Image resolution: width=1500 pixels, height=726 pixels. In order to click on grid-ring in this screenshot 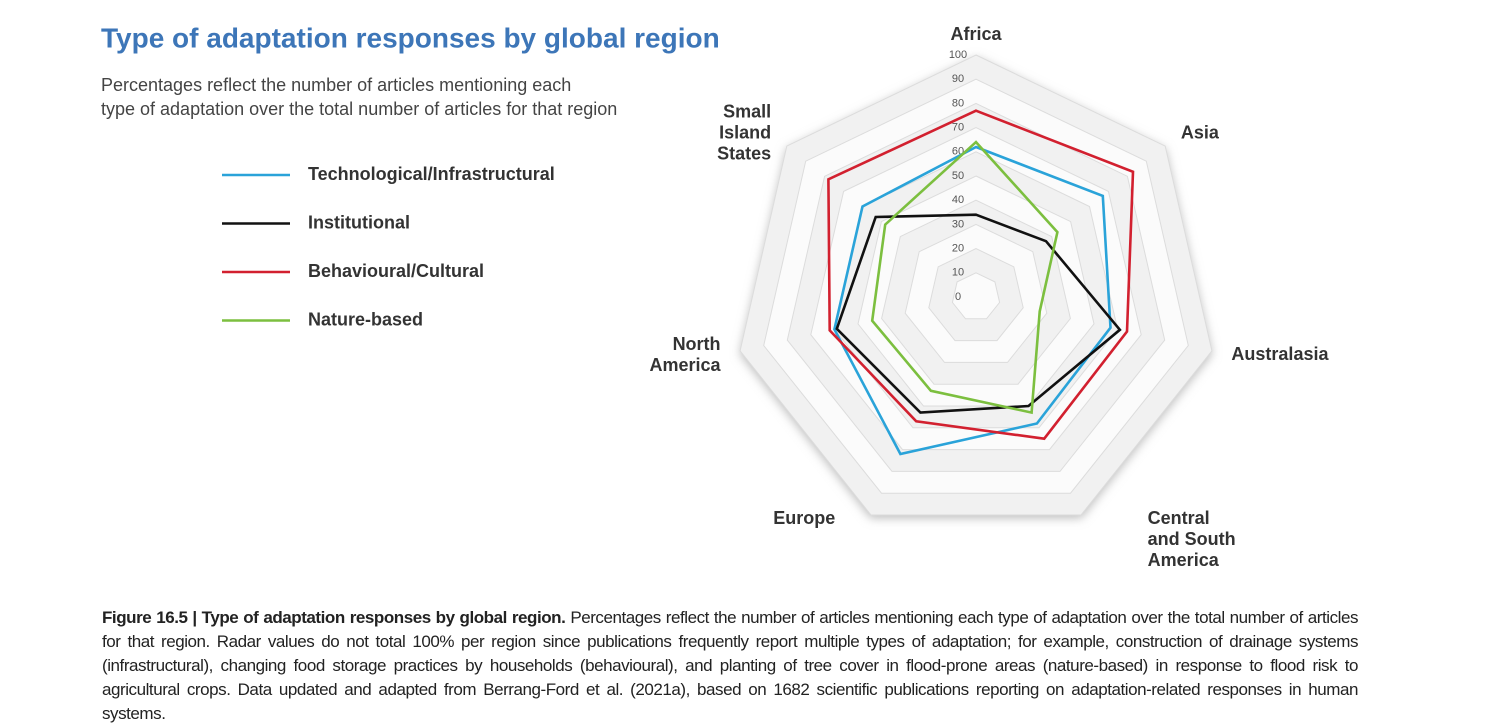, I will do `click(976, 296)`.